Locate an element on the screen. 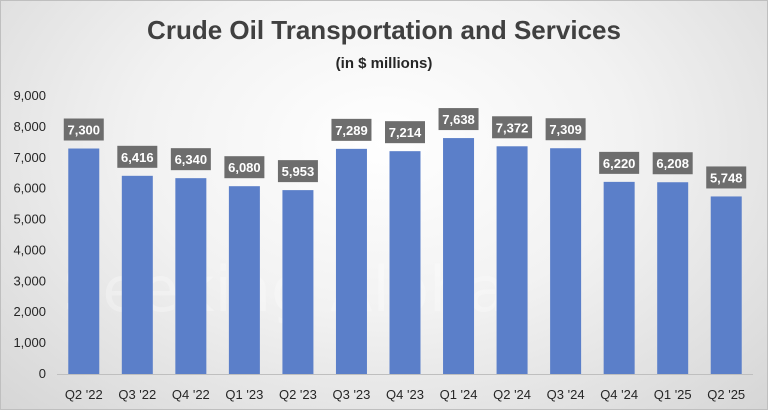 The image size is (768, 411). x-tick-label: Q2 '22 is located at coordinates (84, 394).